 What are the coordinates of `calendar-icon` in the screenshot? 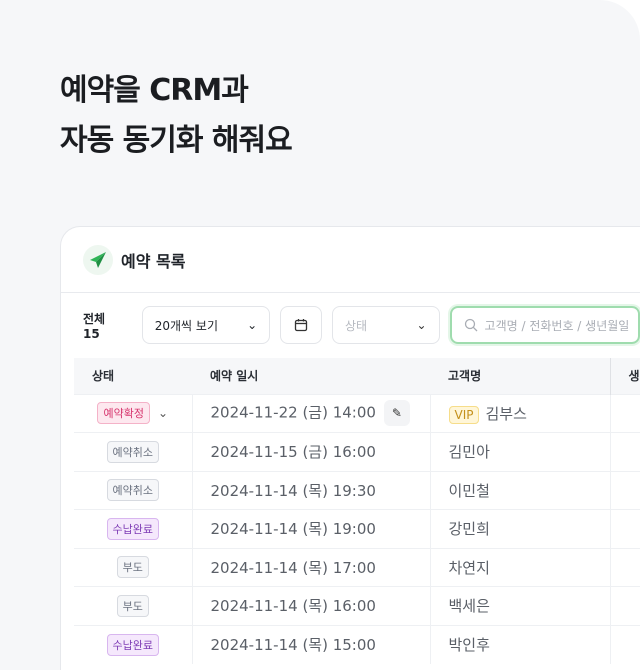 It's located at (301, 325).